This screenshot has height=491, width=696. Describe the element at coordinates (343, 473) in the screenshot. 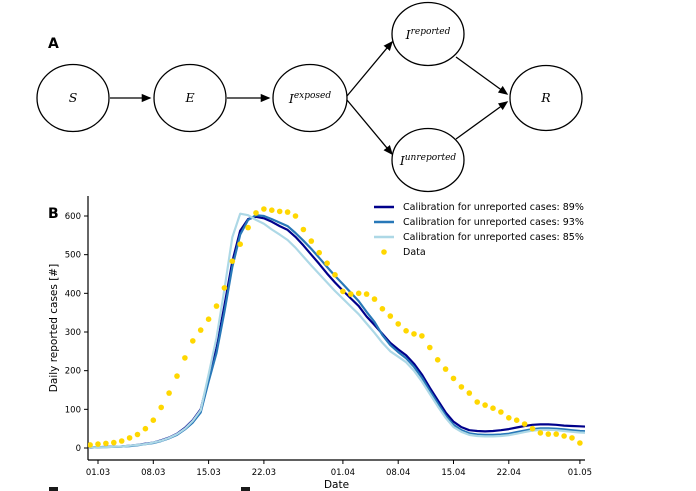

I see `x-tick-label: 01.04` at that location.